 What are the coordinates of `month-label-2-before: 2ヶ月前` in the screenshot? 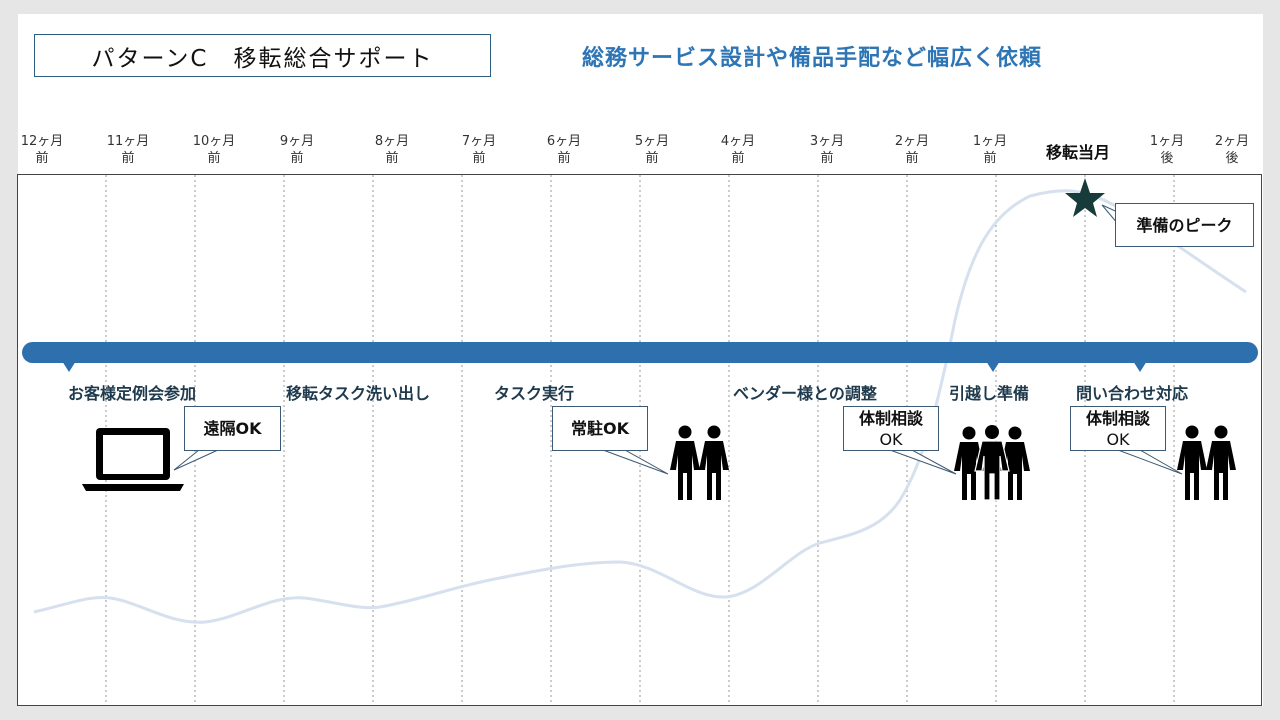 It's located at (912, 150).